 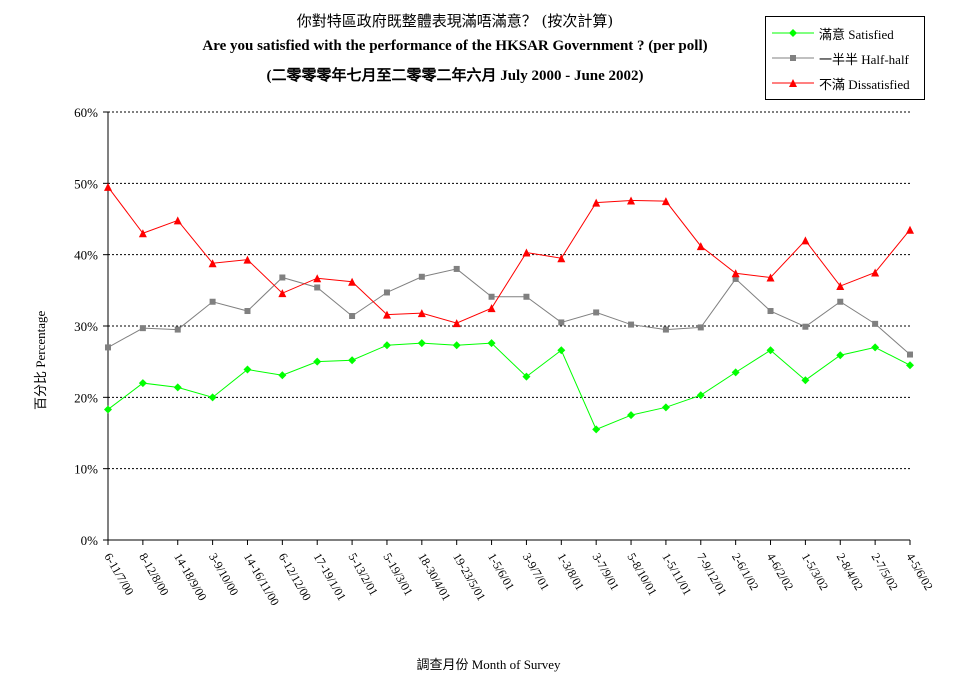 What do you see at coordinates (295, 577) in the screenshot?
I see `x-tick-label: 6-12/12/00` at bounding box center [295, 577].